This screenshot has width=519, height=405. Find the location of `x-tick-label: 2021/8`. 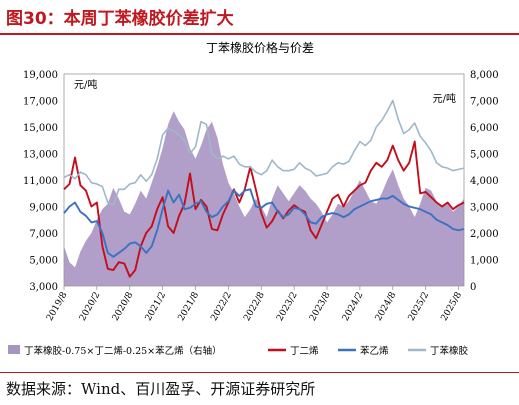

x-tick-label: 2021/8 is located at coordinates (189, 306).